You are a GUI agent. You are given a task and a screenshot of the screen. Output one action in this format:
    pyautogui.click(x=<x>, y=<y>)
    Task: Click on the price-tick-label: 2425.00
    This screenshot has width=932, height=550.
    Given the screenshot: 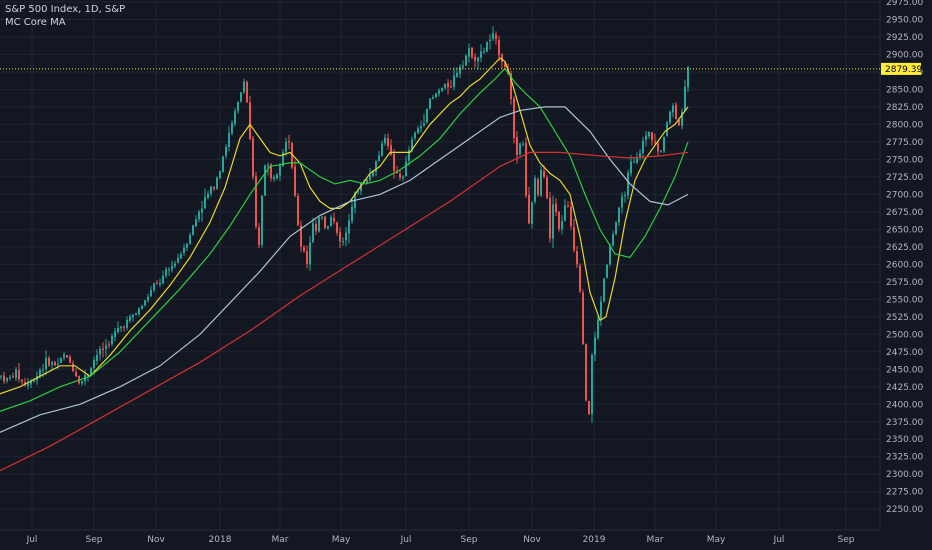 What is the action you would take?
    pyautogui.click(x=904, y=388)
    